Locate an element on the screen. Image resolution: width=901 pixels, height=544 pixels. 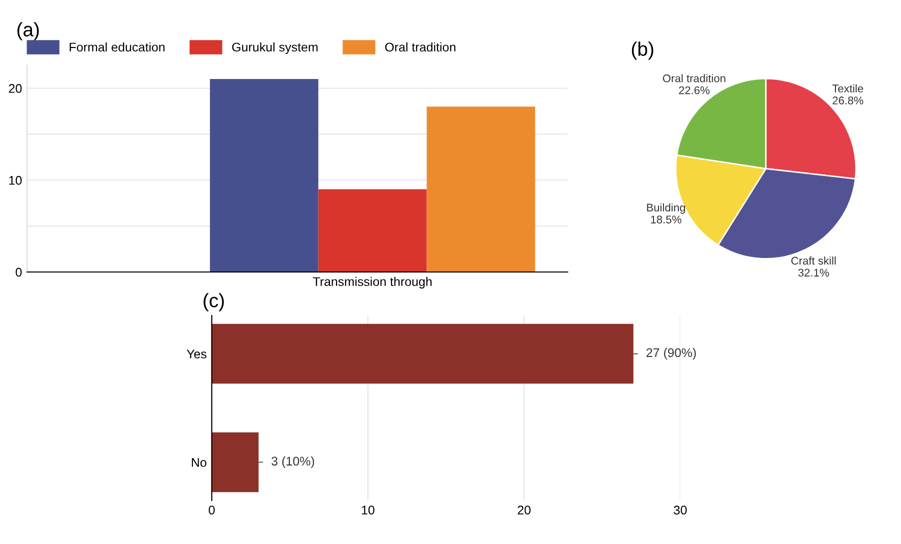
slice-label: Oral tradition is located at coordinates (694, 78).